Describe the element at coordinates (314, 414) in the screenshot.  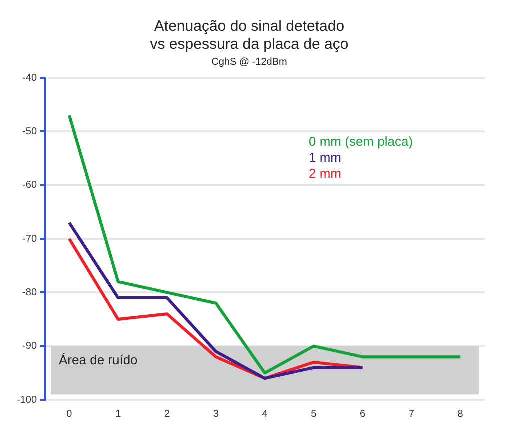
I see `x-tick-label: 5` at that location.